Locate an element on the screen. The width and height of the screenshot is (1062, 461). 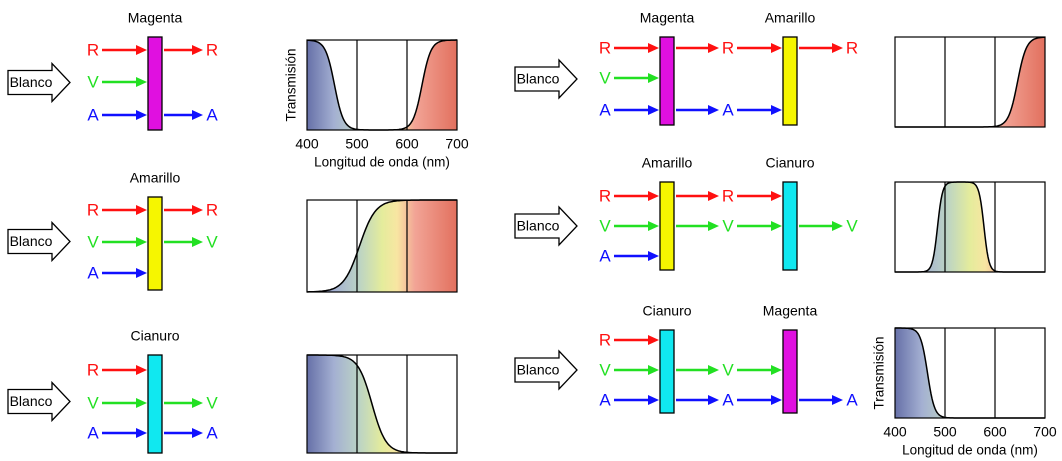
x-axis-label: Longitud de onda (nm) is located at coordinates (970, 450).